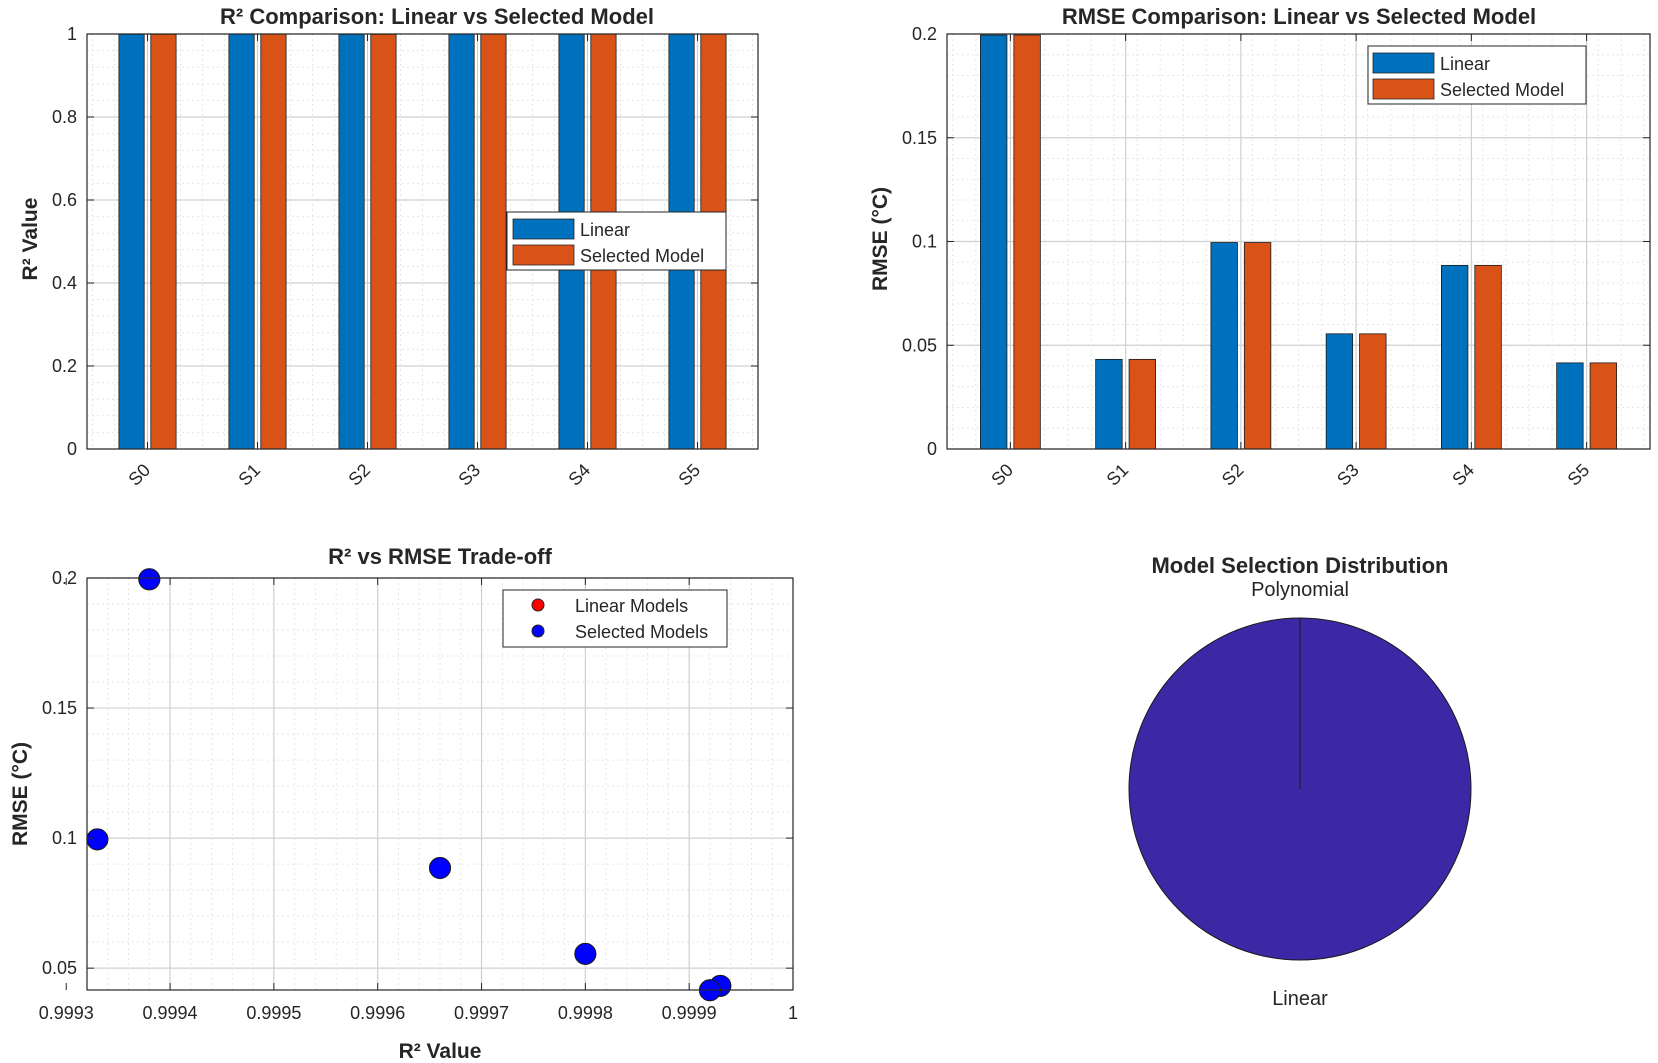  Describe the element at coordinates (1570, 406) in the screenshot. I see `bar-linear-s5` at that location.